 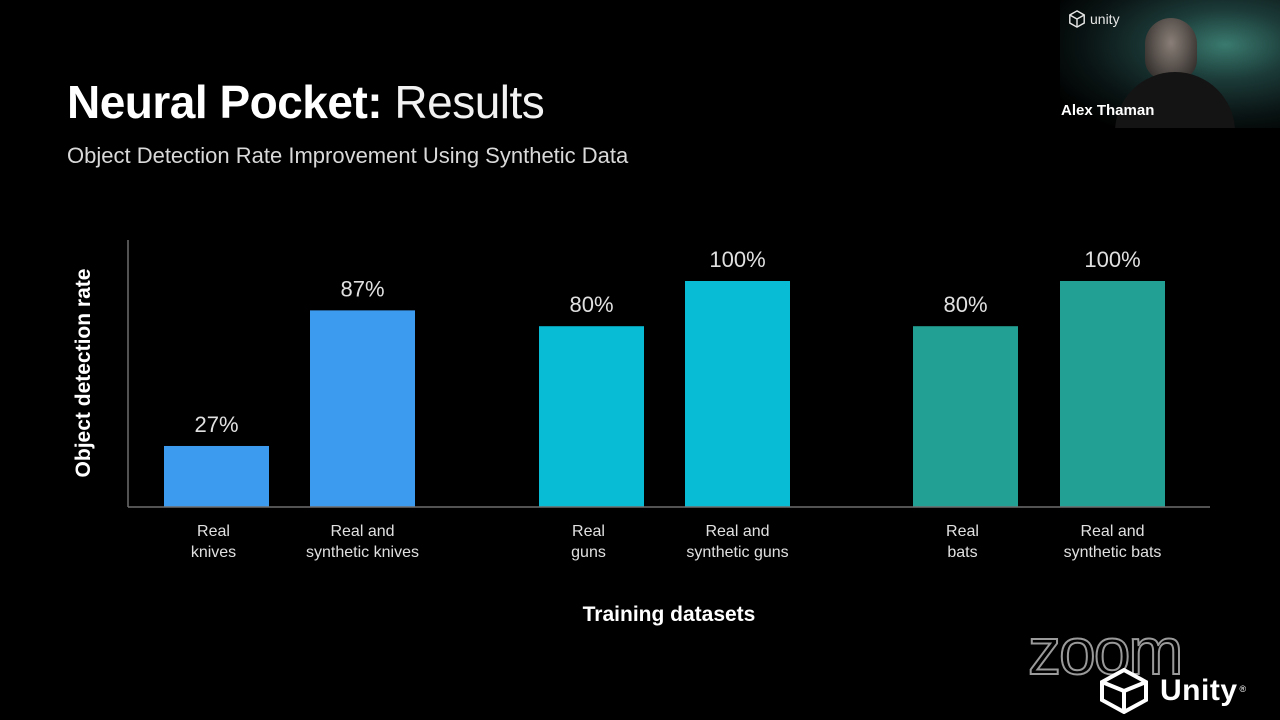 I want to click on value-label-2: 80%, so click(x=591, y=304).